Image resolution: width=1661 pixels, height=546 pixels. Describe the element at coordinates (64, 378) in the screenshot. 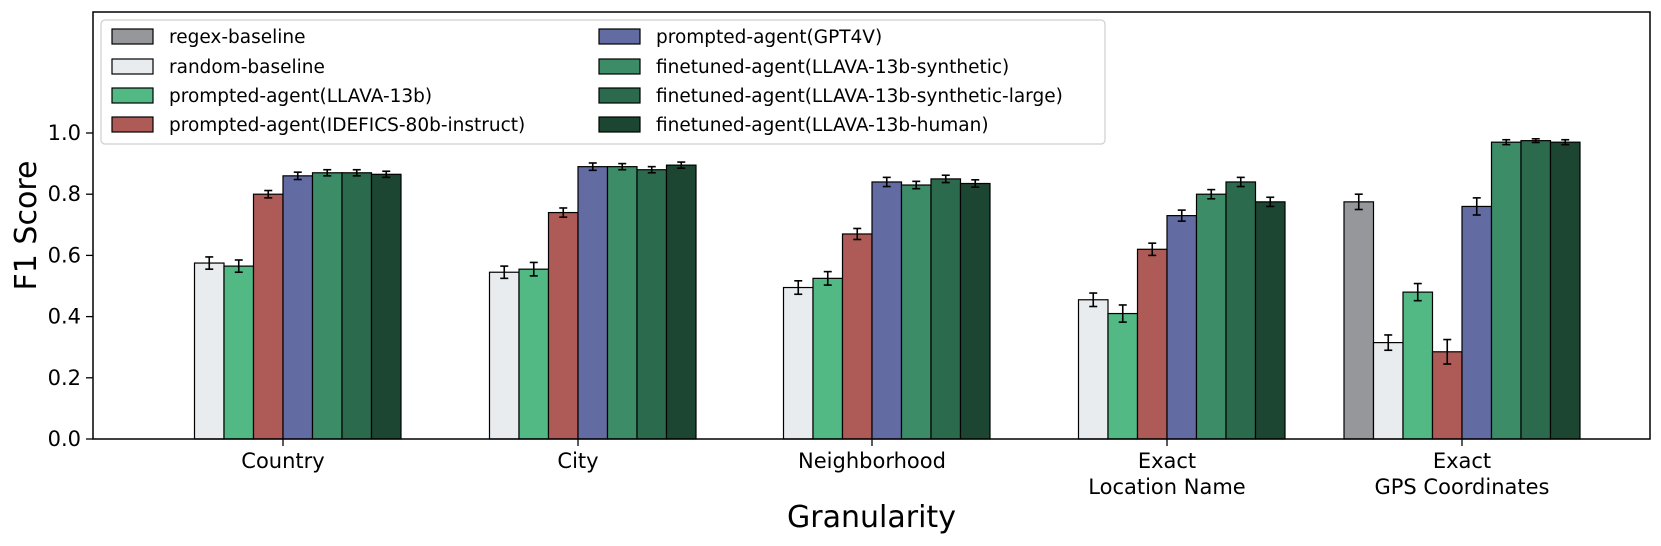

I see `y-tick-label: 0.2` at that location.